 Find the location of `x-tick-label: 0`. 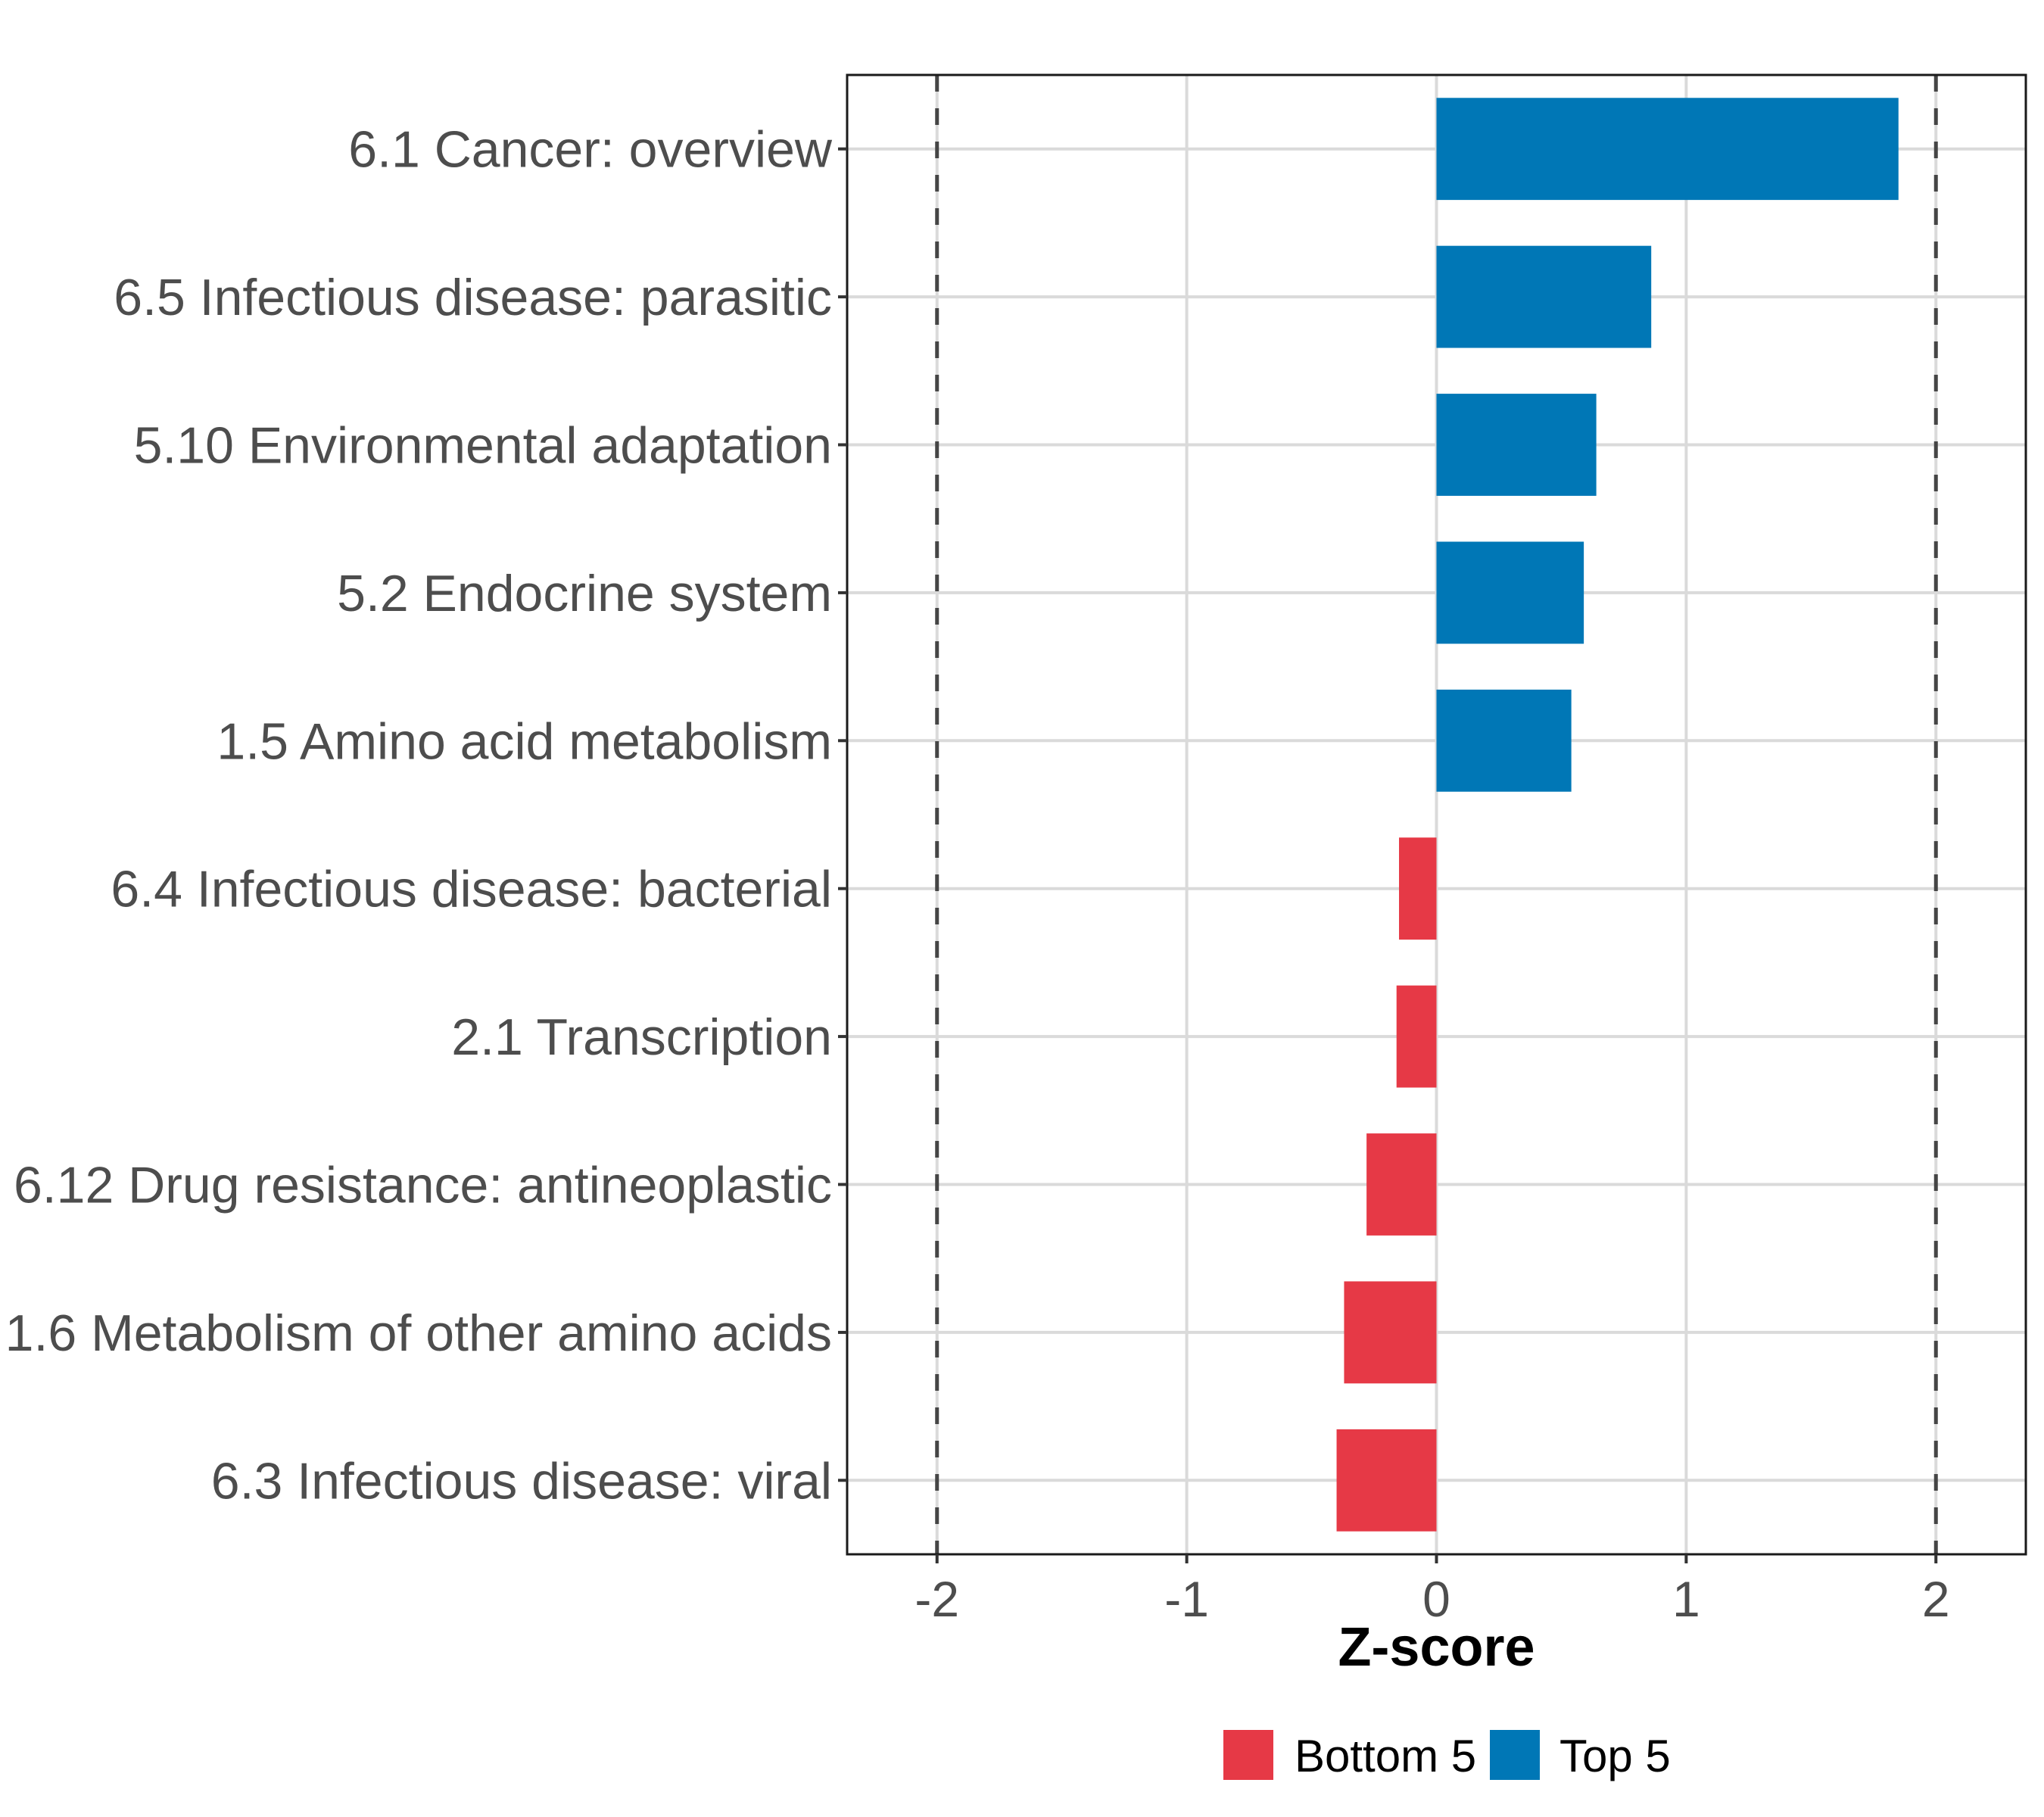

x-tick-label: 0 is located at coordinates (1436, 1599).